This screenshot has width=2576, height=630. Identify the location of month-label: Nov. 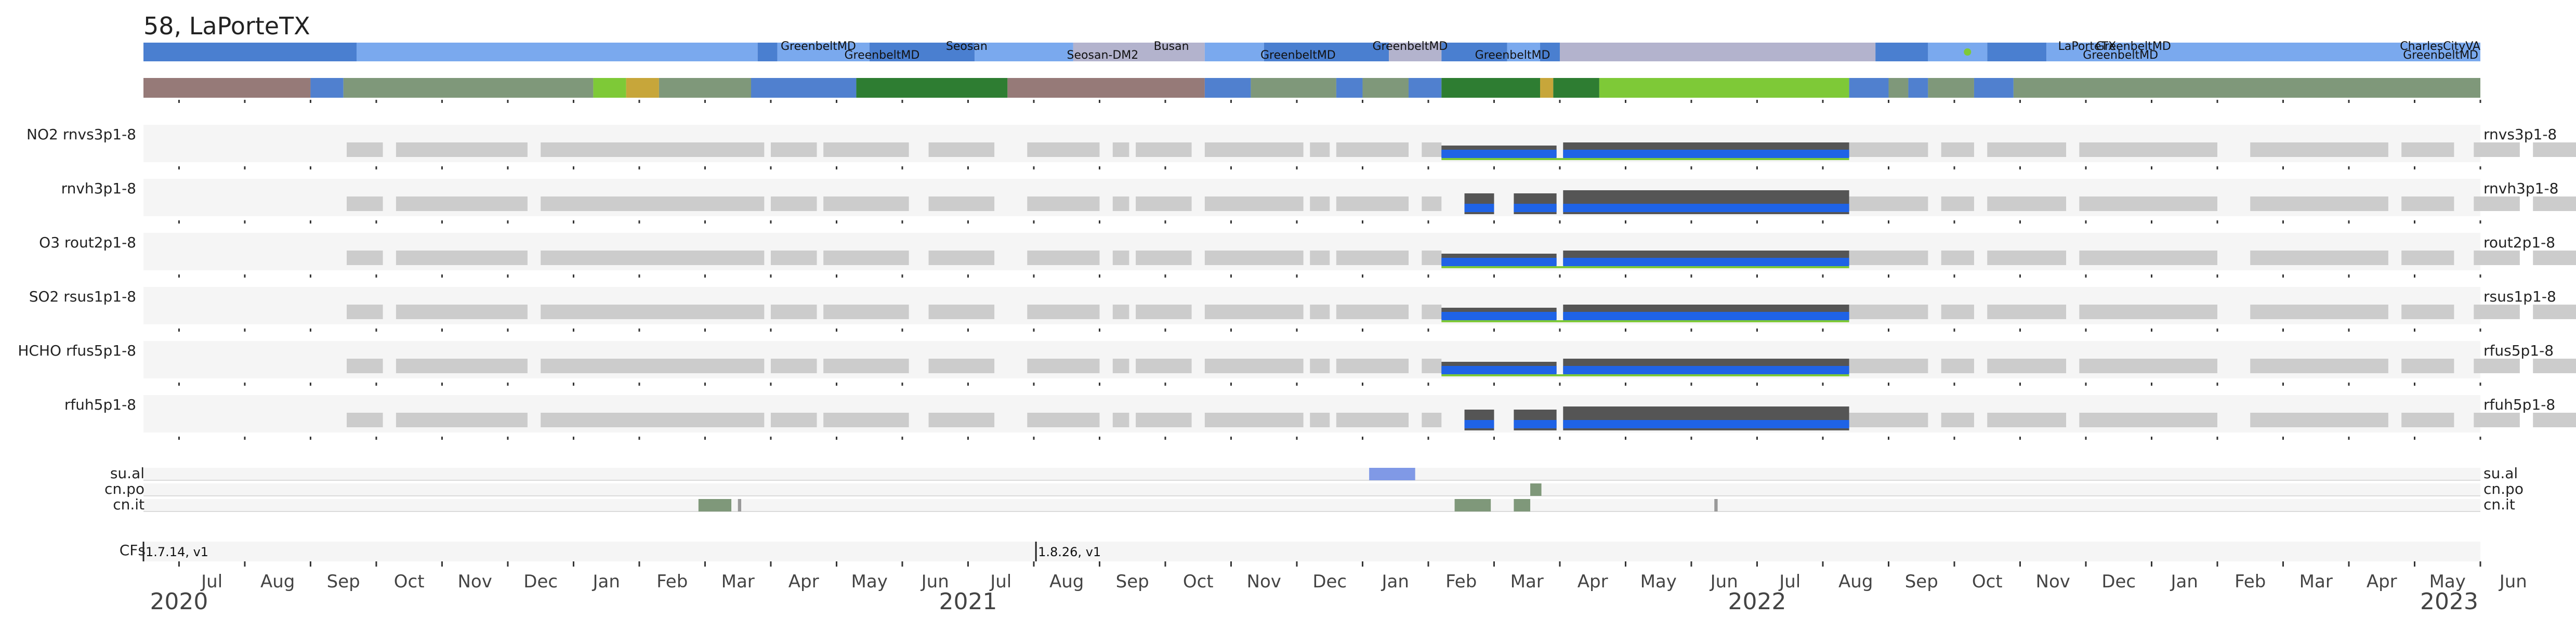
(475, 582).